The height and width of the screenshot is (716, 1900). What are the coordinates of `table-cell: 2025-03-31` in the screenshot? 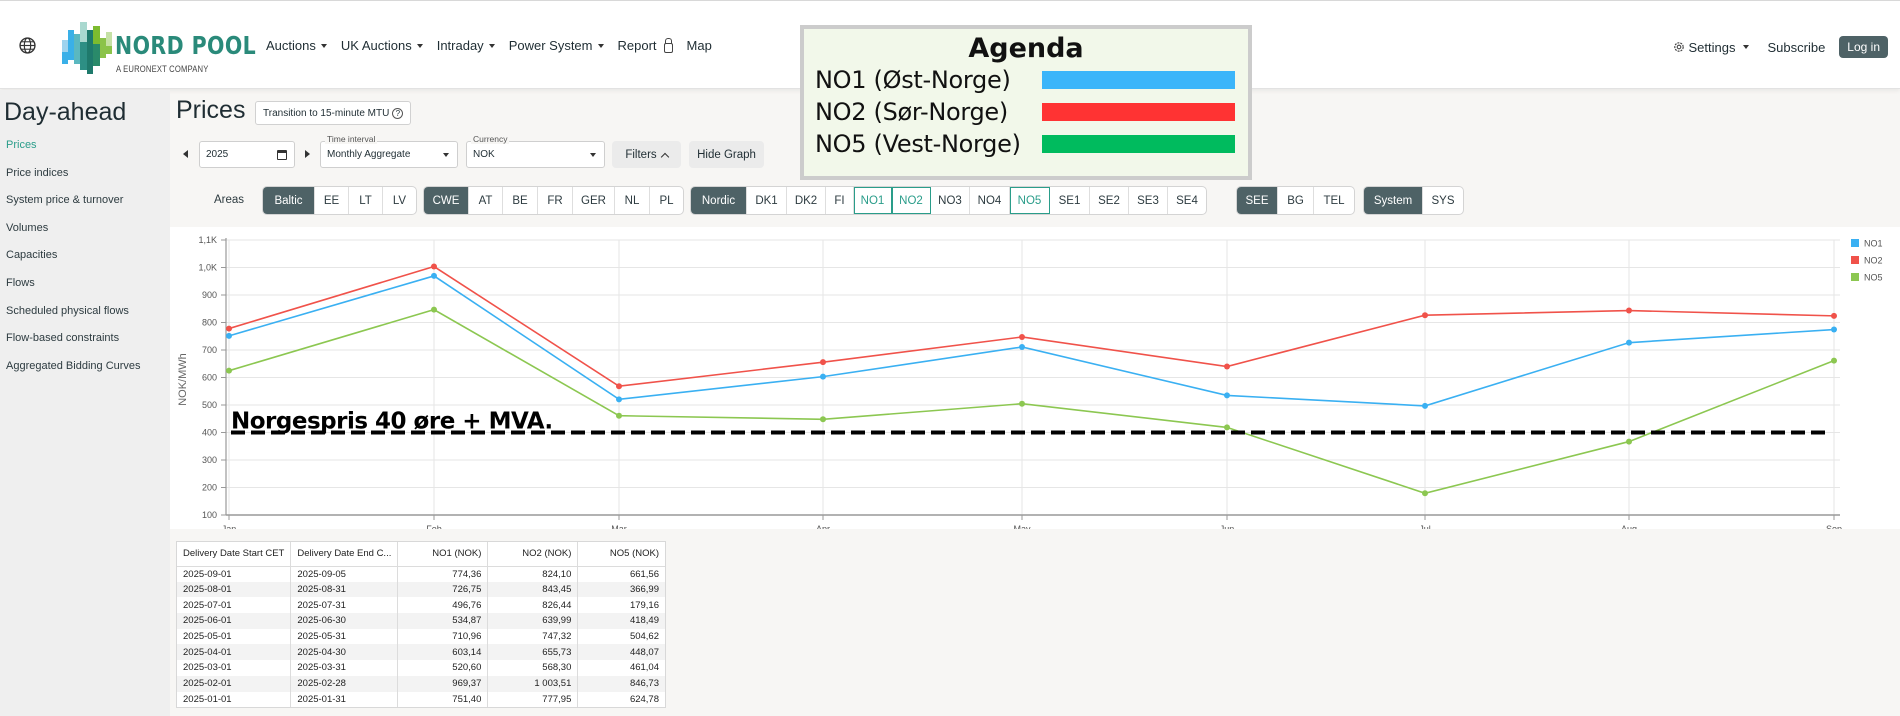 It's located at (344, 668).